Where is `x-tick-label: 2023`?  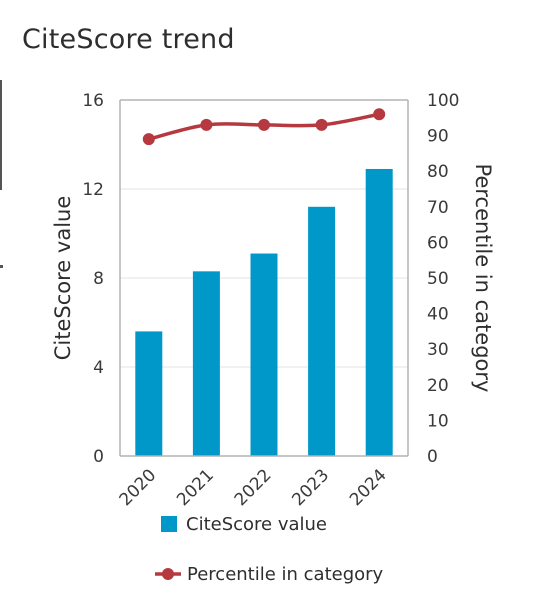 x-tick-label: 2023 is located at coordinates (310, 487).